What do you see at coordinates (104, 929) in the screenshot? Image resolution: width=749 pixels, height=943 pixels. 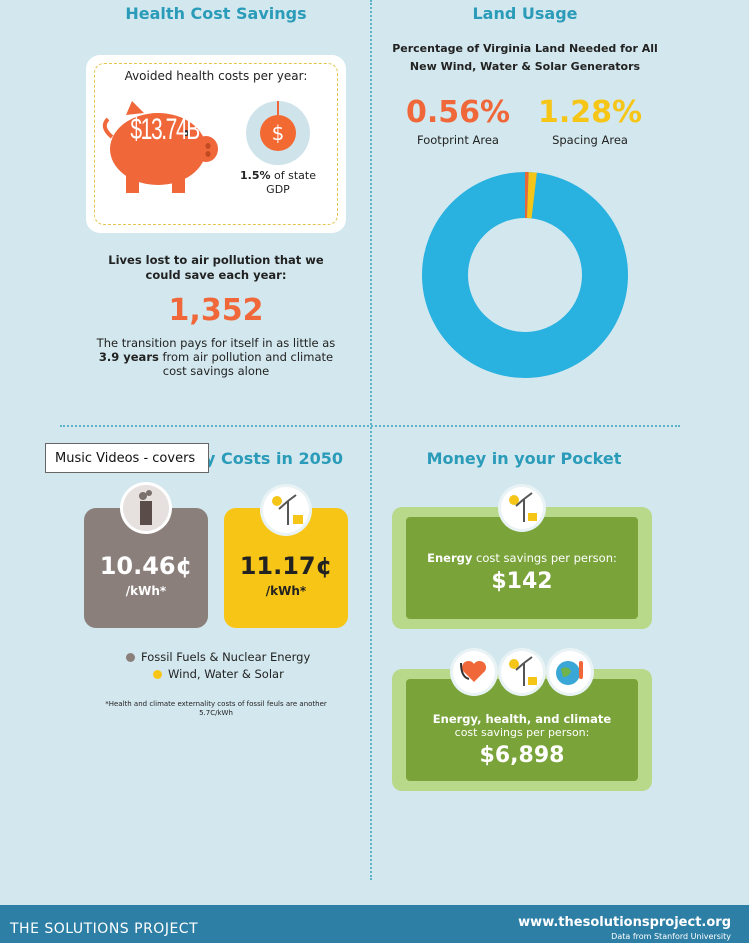 I see `footer-logo: THE SOLUTIONS PROJECT` at bounding box center [104, 929].